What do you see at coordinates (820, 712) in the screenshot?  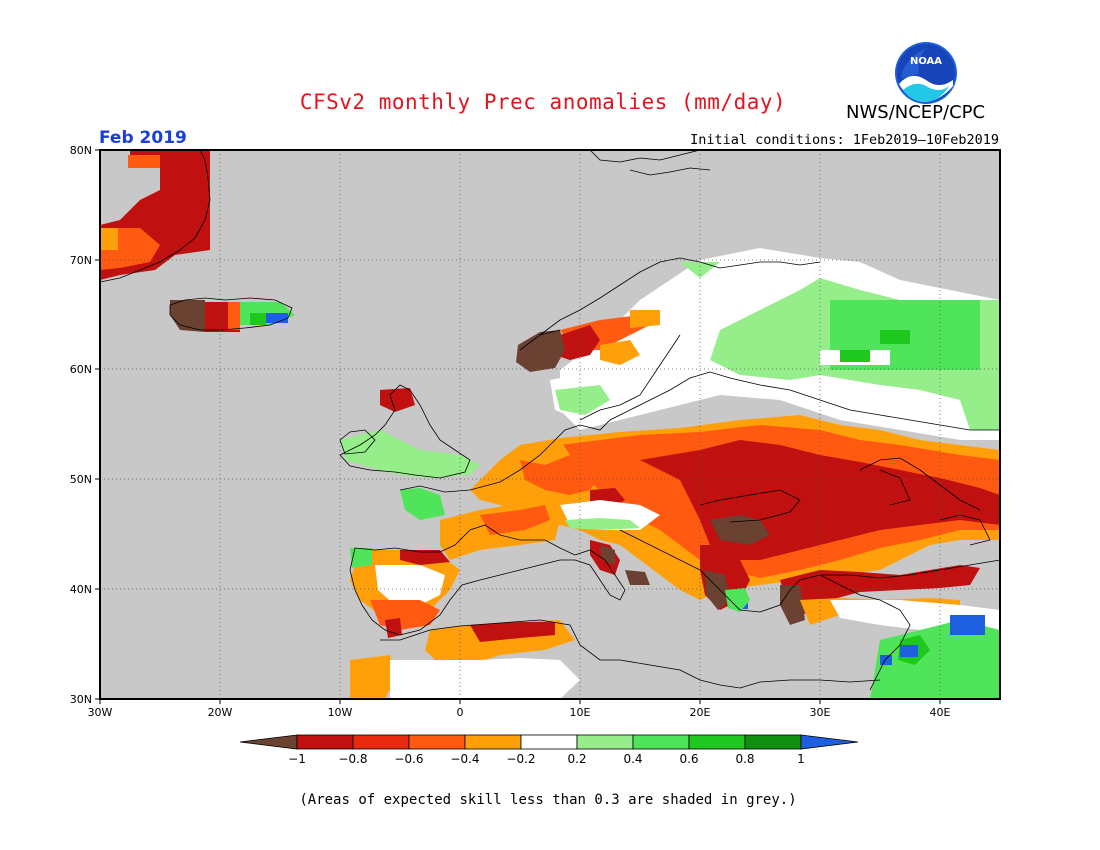 I see `lon-label-30e: 30E` at bounding box center [820, 712].